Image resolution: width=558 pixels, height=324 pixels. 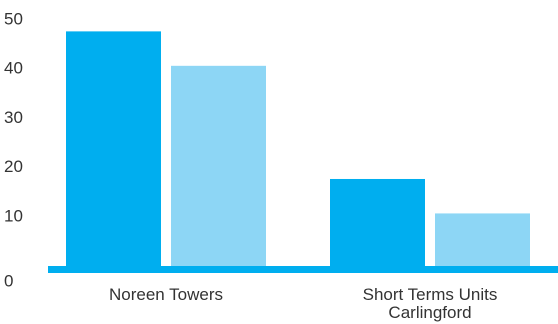 I want to click on category-label-line: Noreen Towers, so click(x=166, y=294).